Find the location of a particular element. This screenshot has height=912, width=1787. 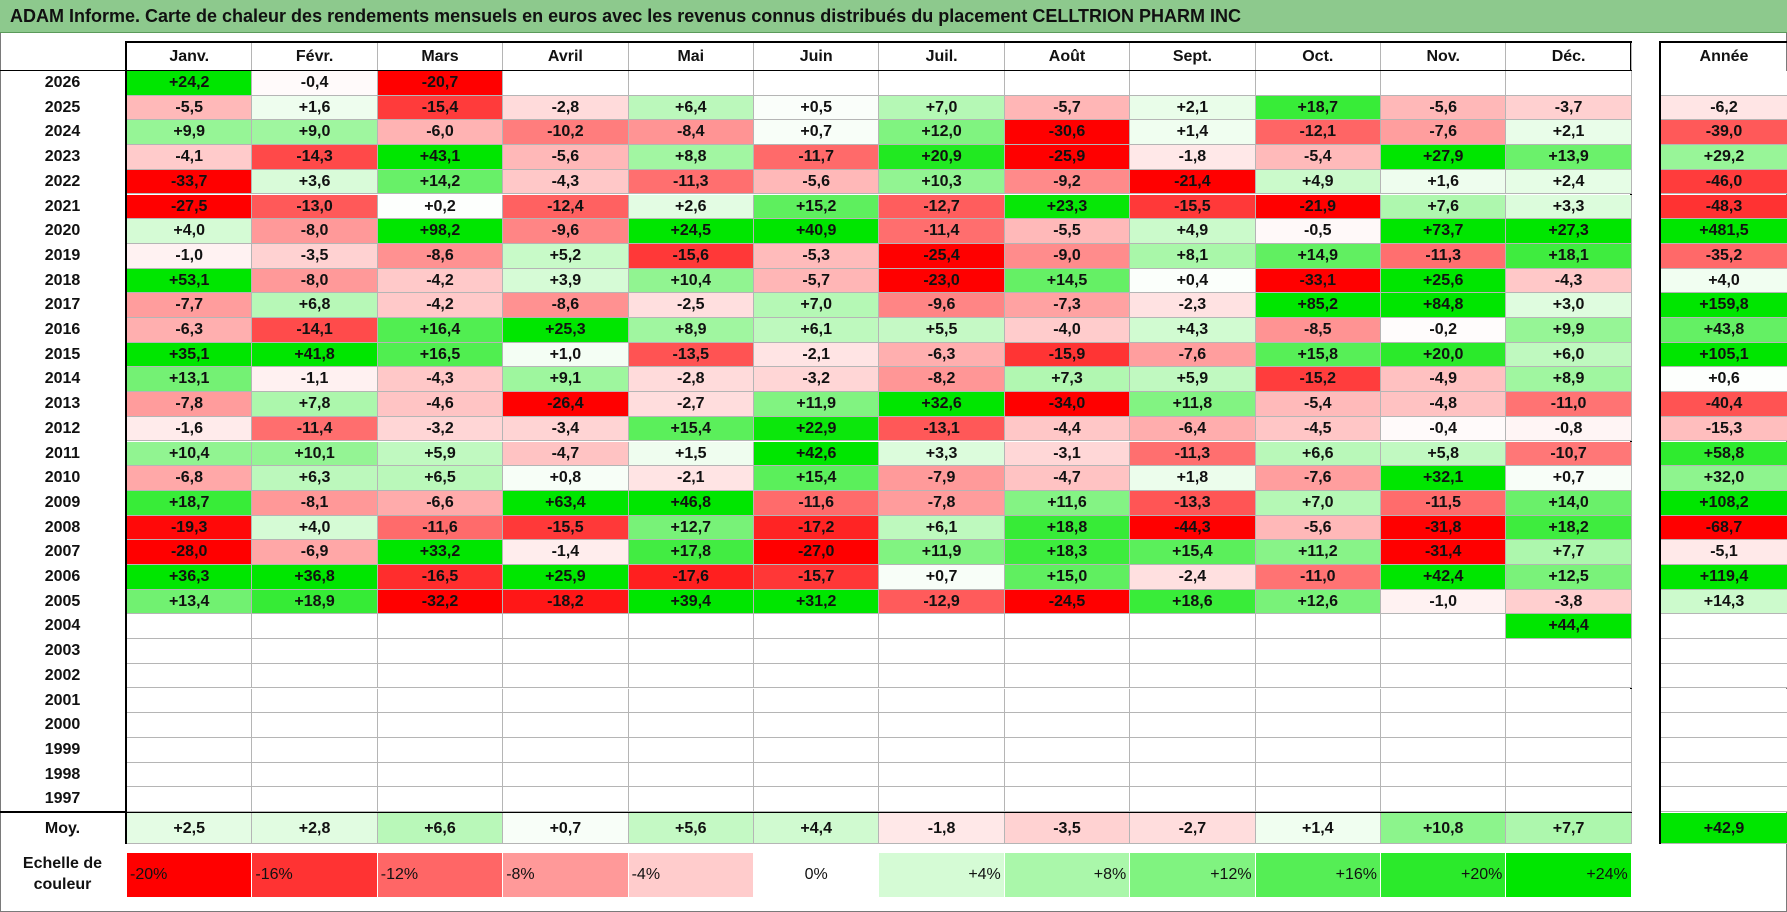

year-row-label: 2019 is located at coordinates (62, 255).